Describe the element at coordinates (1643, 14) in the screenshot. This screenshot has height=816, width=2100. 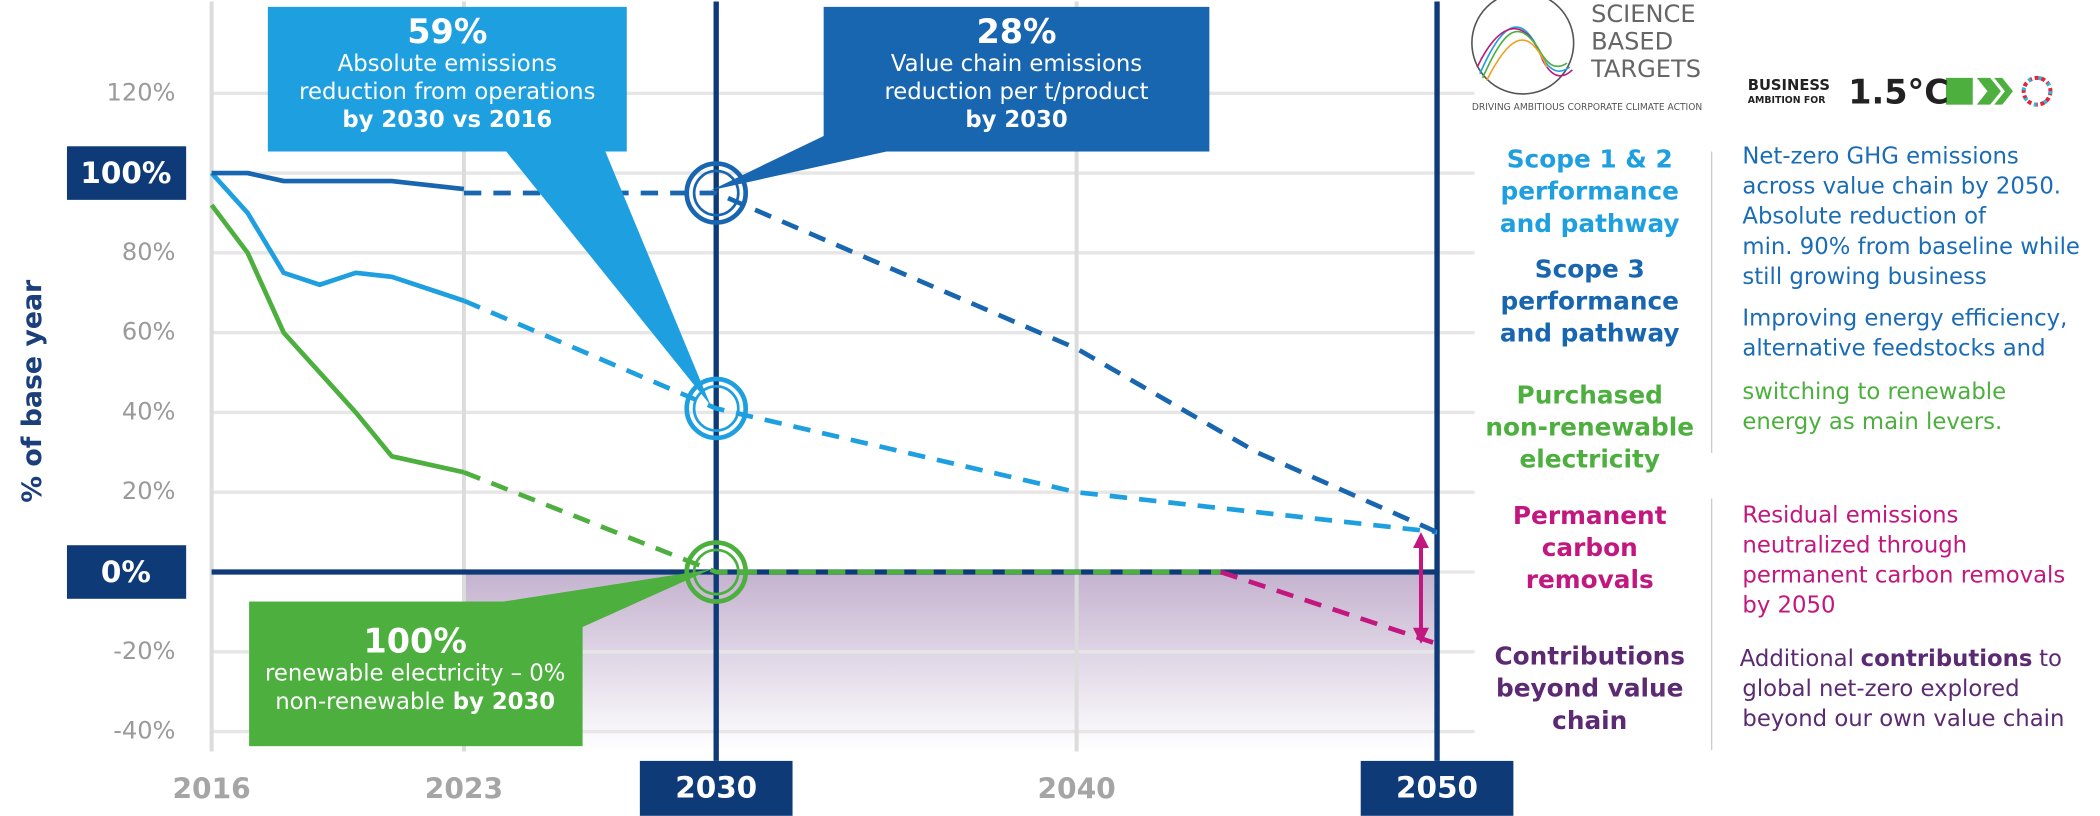
I see `sbt-logo-text: SCIENCE` at that location.